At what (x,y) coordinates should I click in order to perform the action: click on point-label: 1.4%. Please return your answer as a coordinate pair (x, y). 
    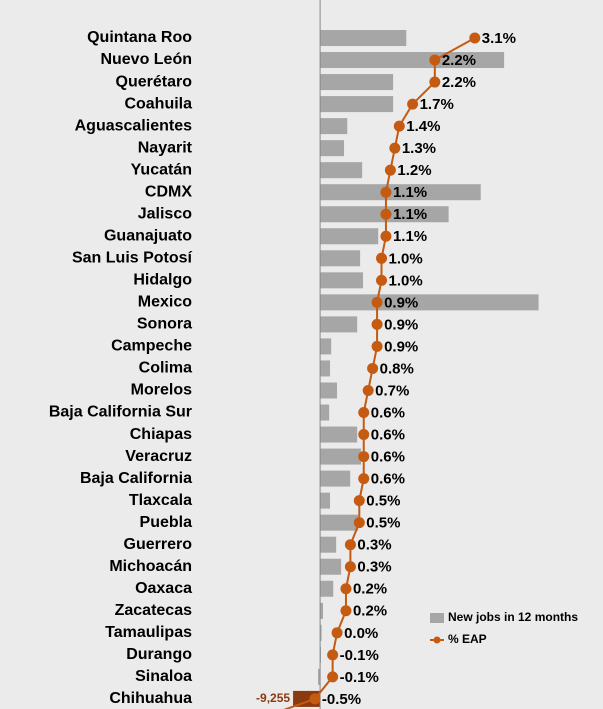
    Looking at the image, I should click on (423, 126).